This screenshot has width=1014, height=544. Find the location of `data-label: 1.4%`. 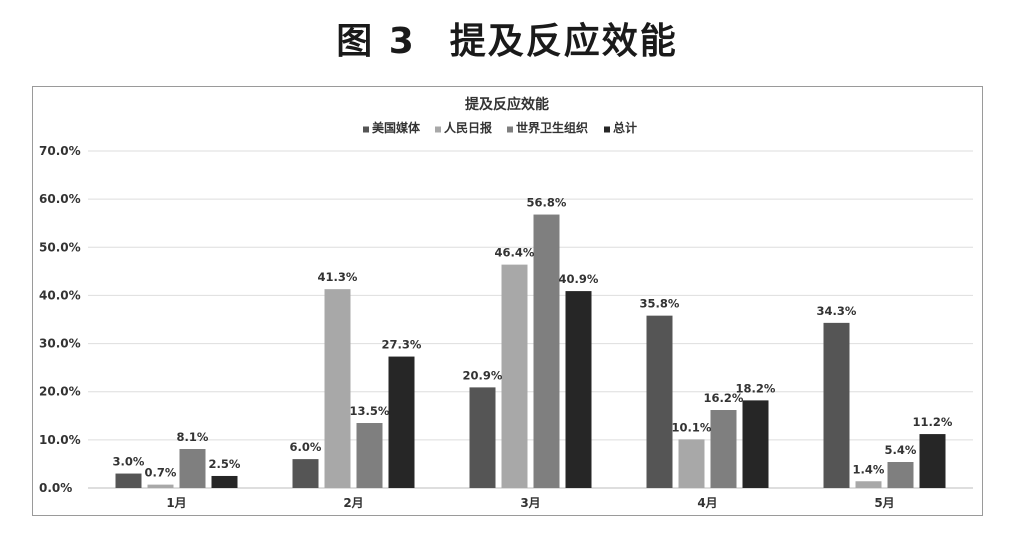

data-label: 1.4% is located at coordinates (869, 469).